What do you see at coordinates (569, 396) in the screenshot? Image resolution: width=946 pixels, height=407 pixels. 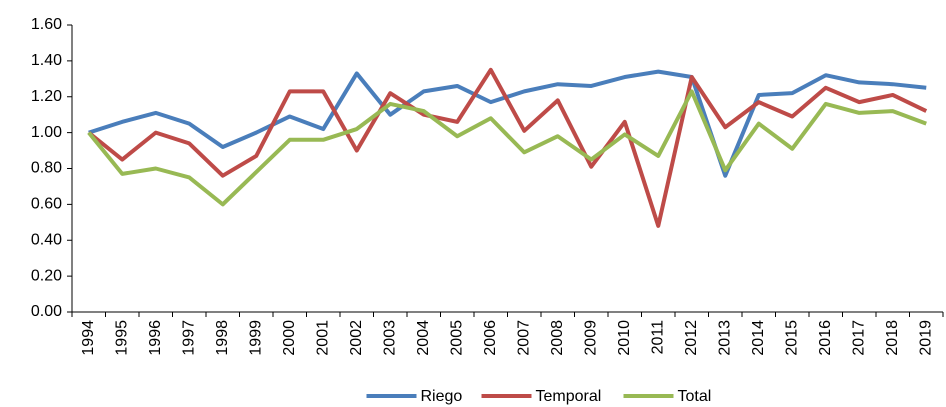 I see `legend-label: Temporal` at bounding box center [569, 396].